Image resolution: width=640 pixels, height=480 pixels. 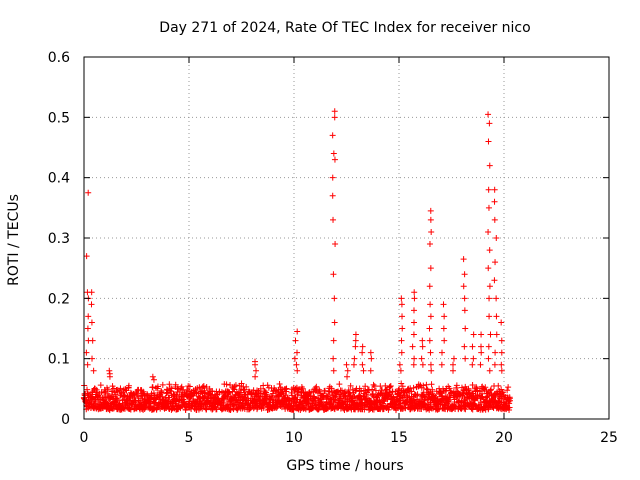 What do you see at coordinates (344, 466) in the screenshot?
I see `x-axis-label: GPS time / hours` at bounding box center [344, 466].